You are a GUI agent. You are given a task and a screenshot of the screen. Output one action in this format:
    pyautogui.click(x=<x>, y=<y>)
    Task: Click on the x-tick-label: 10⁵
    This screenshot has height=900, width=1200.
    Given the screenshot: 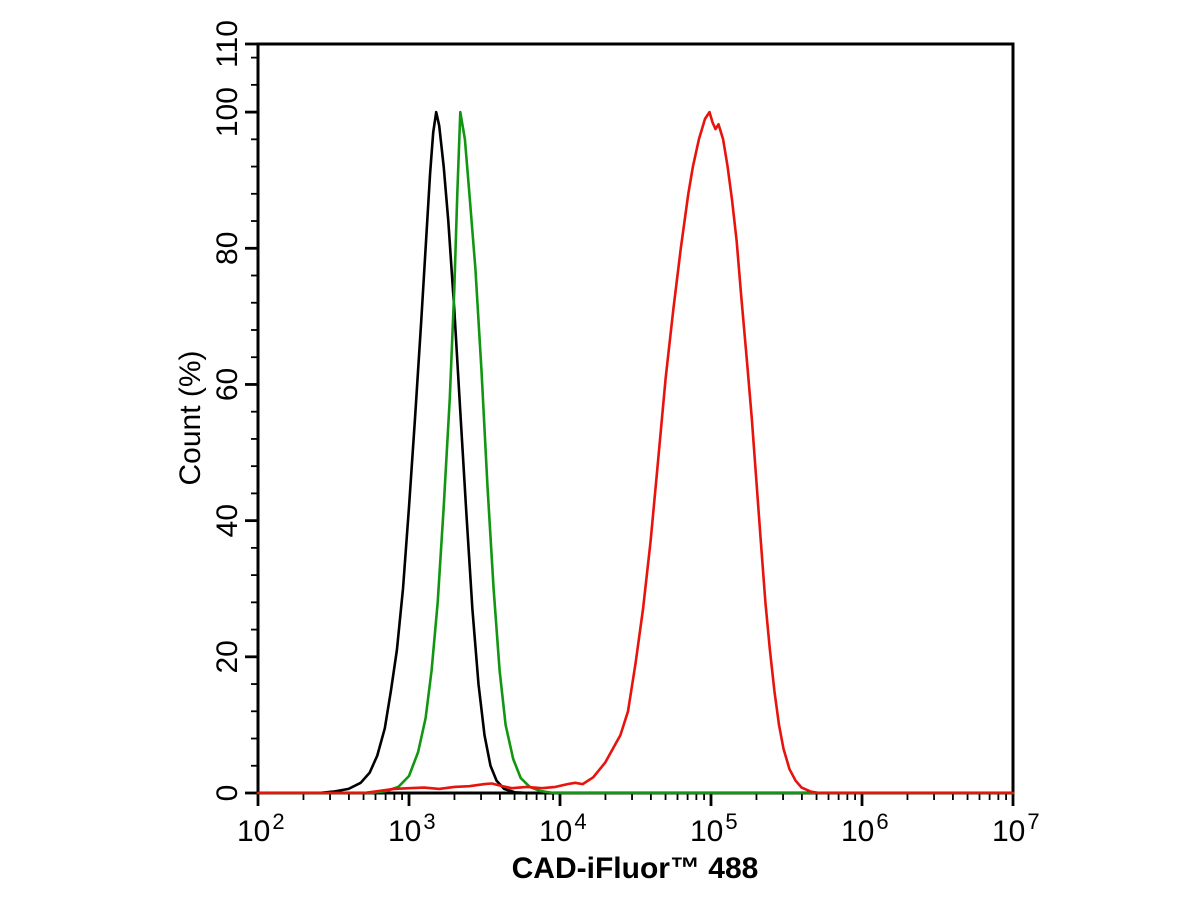 What is the action you would take?
    pyautogui.click(x=714, y=828)
    